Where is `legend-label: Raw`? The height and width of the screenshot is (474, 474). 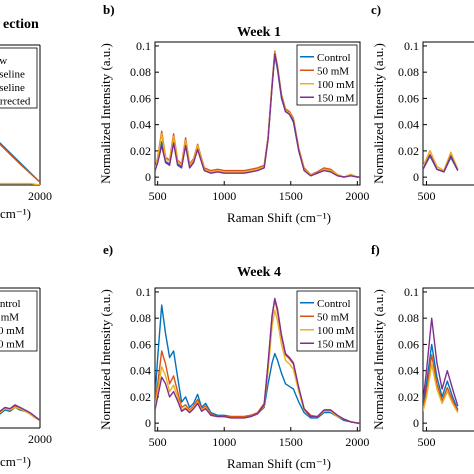
legend-label: Raw is located at coordinates (3, 61).